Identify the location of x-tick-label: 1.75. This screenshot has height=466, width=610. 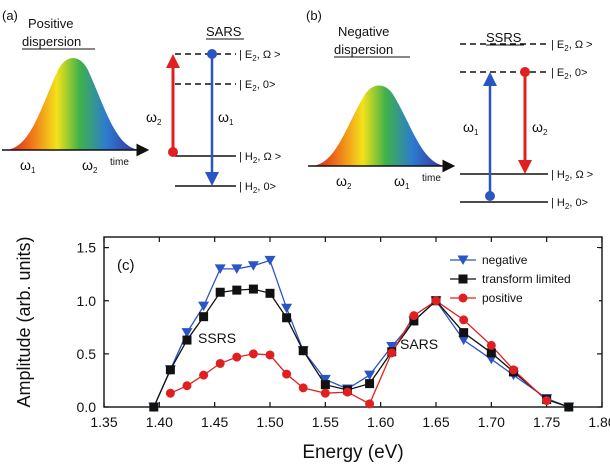
(546, 422).